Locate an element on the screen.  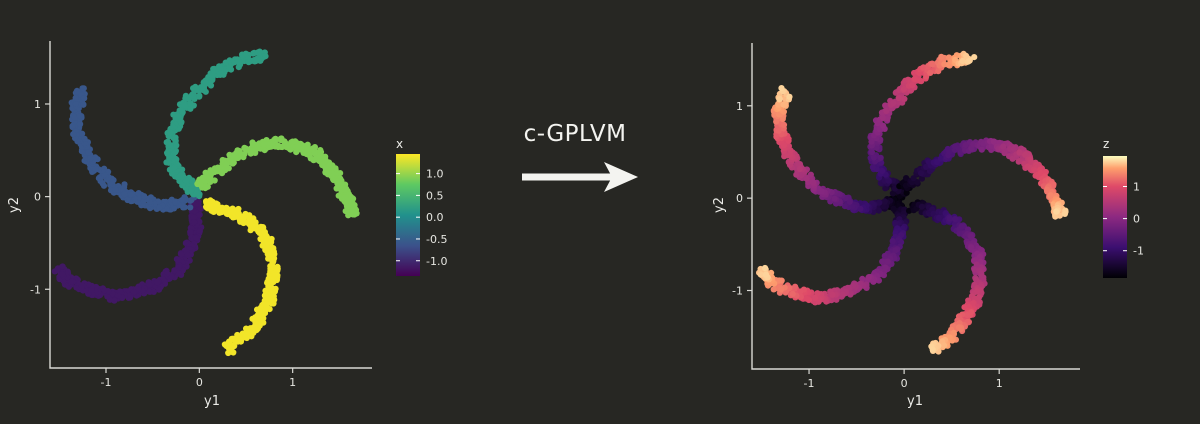
right-colorbar-tick-label: 1 is located at coordinates (1136, 187).